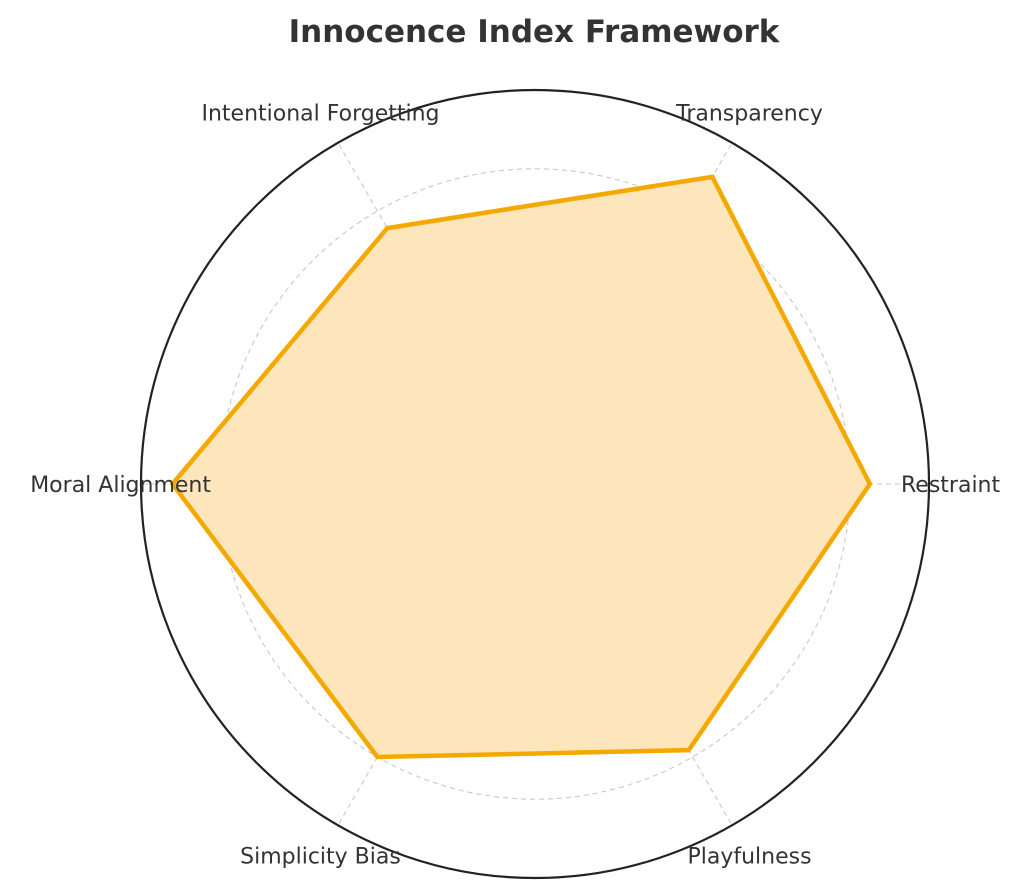 The image size is (1024, 895). I want to click on axis-label-transparency: Transparency, so click(749, 114).